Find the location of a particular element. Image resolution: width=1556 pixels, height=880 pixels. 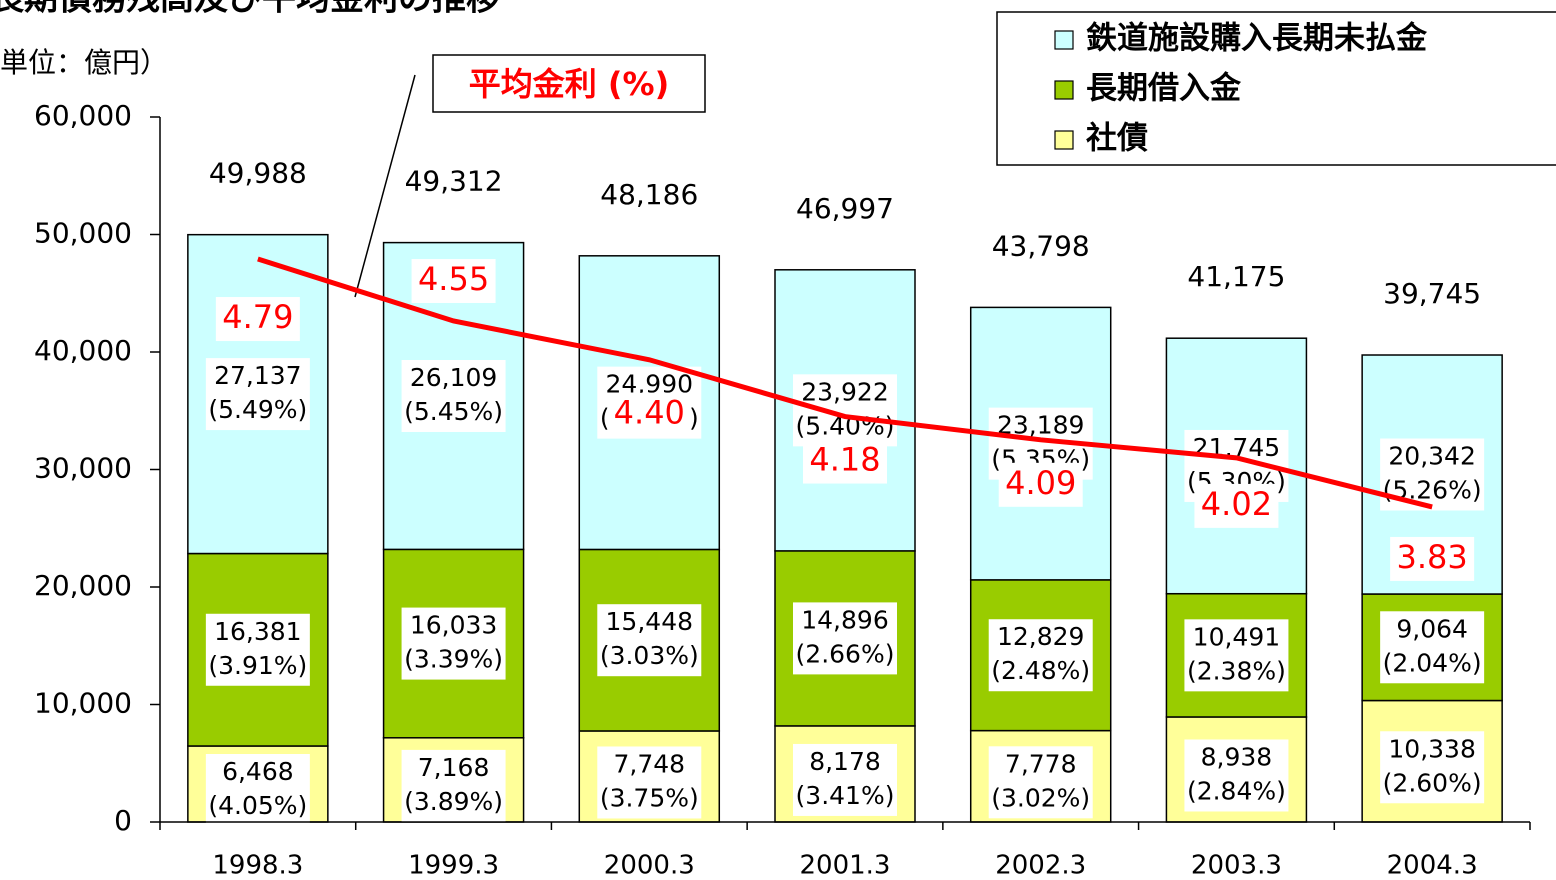

annotation: 平均金利 (%) is located at coordinates (569, 84).